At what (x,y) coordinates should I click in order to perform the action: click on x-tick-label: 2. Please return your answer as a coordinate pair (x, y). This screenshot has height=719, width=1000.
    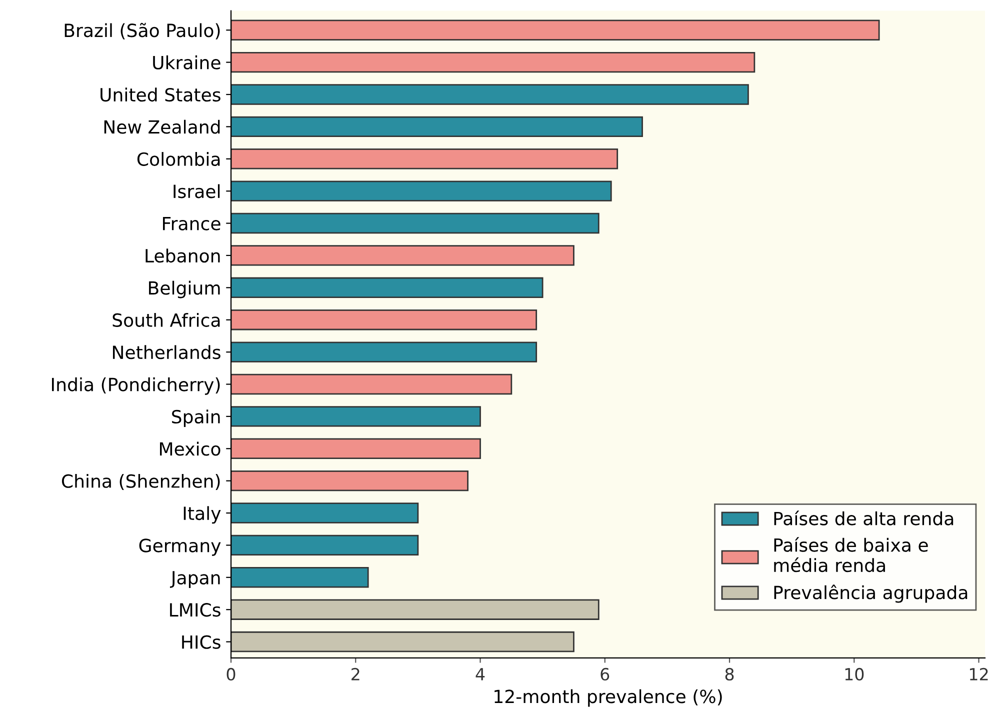
    Looking at the image, I should click on (356, 674).